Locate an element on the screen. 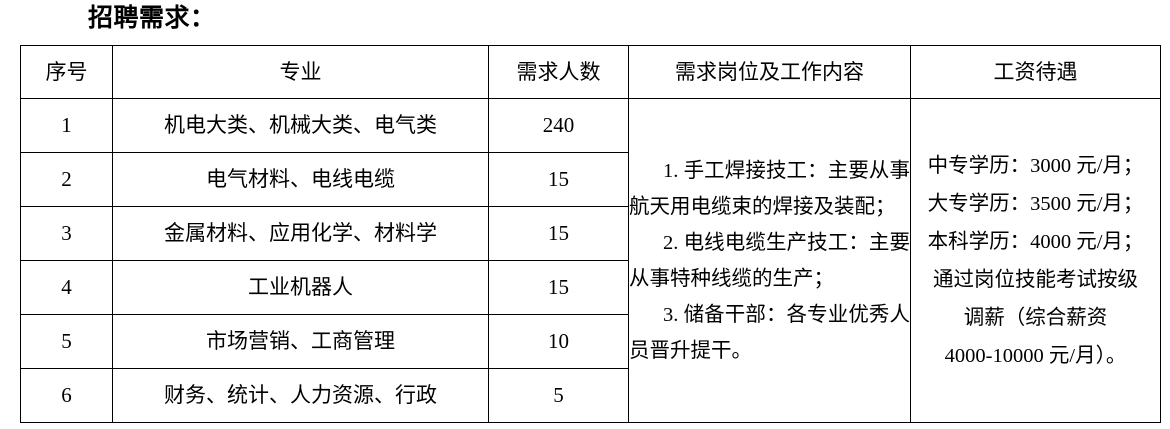 This screenshot has height=429, width=1170. cell-major: 机电大类、机械大类、电气类 is located at coordinates (300, 125).